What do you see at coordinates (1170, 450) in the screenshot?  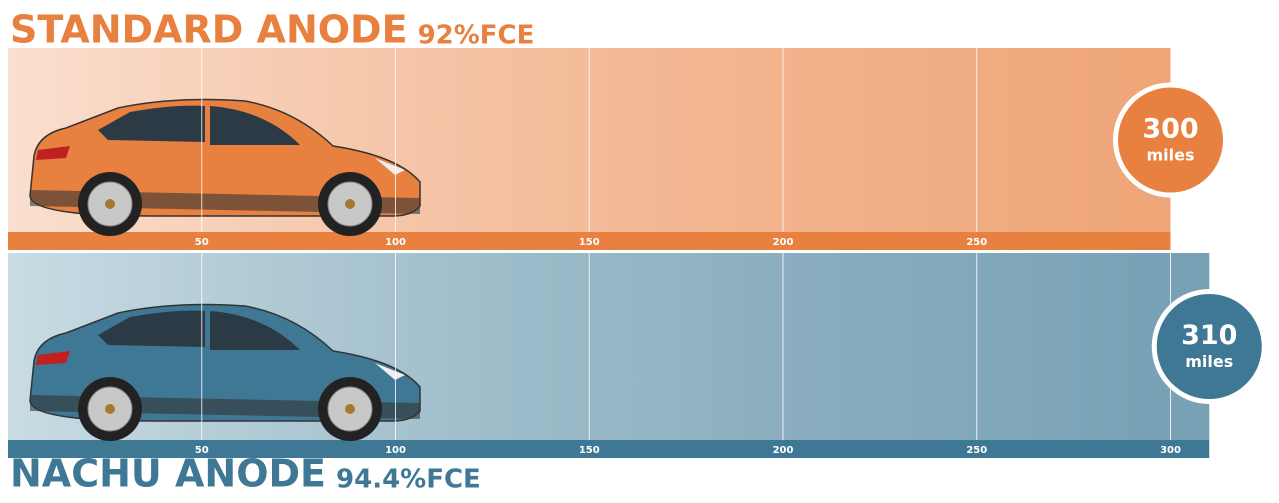 I see `x-tick-label: 300` at bounding box center [1170, 450].